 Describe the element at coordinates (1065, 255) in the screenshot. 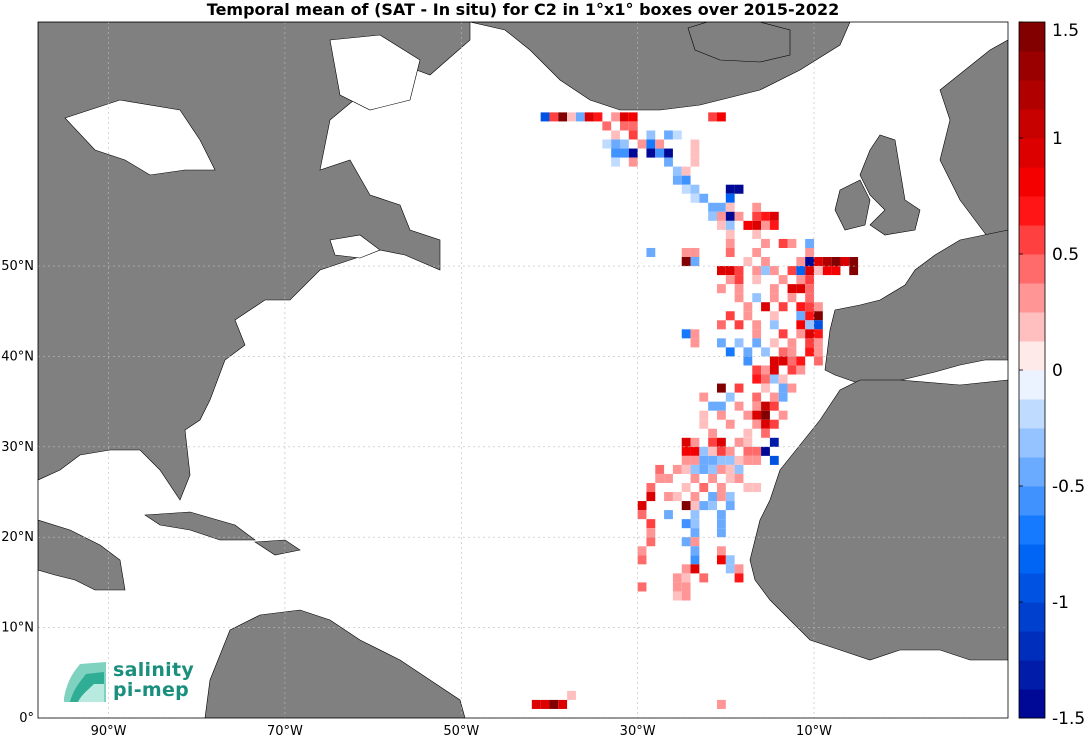

I see `colorbar-tick-label: 0.5` at that location.